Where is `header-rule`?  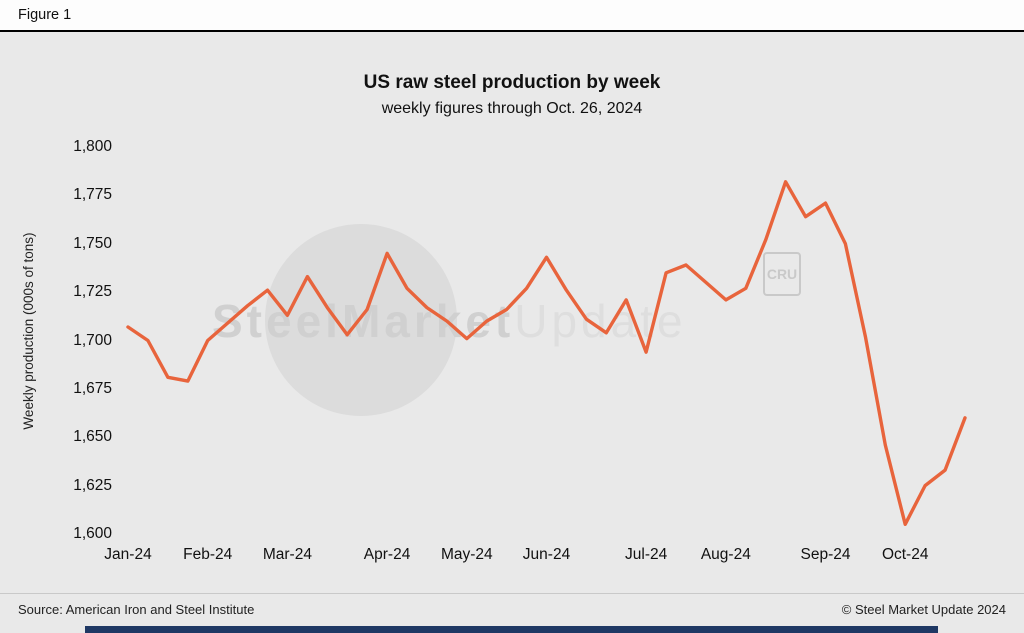 header-rule is located at coordinates (512, 31).